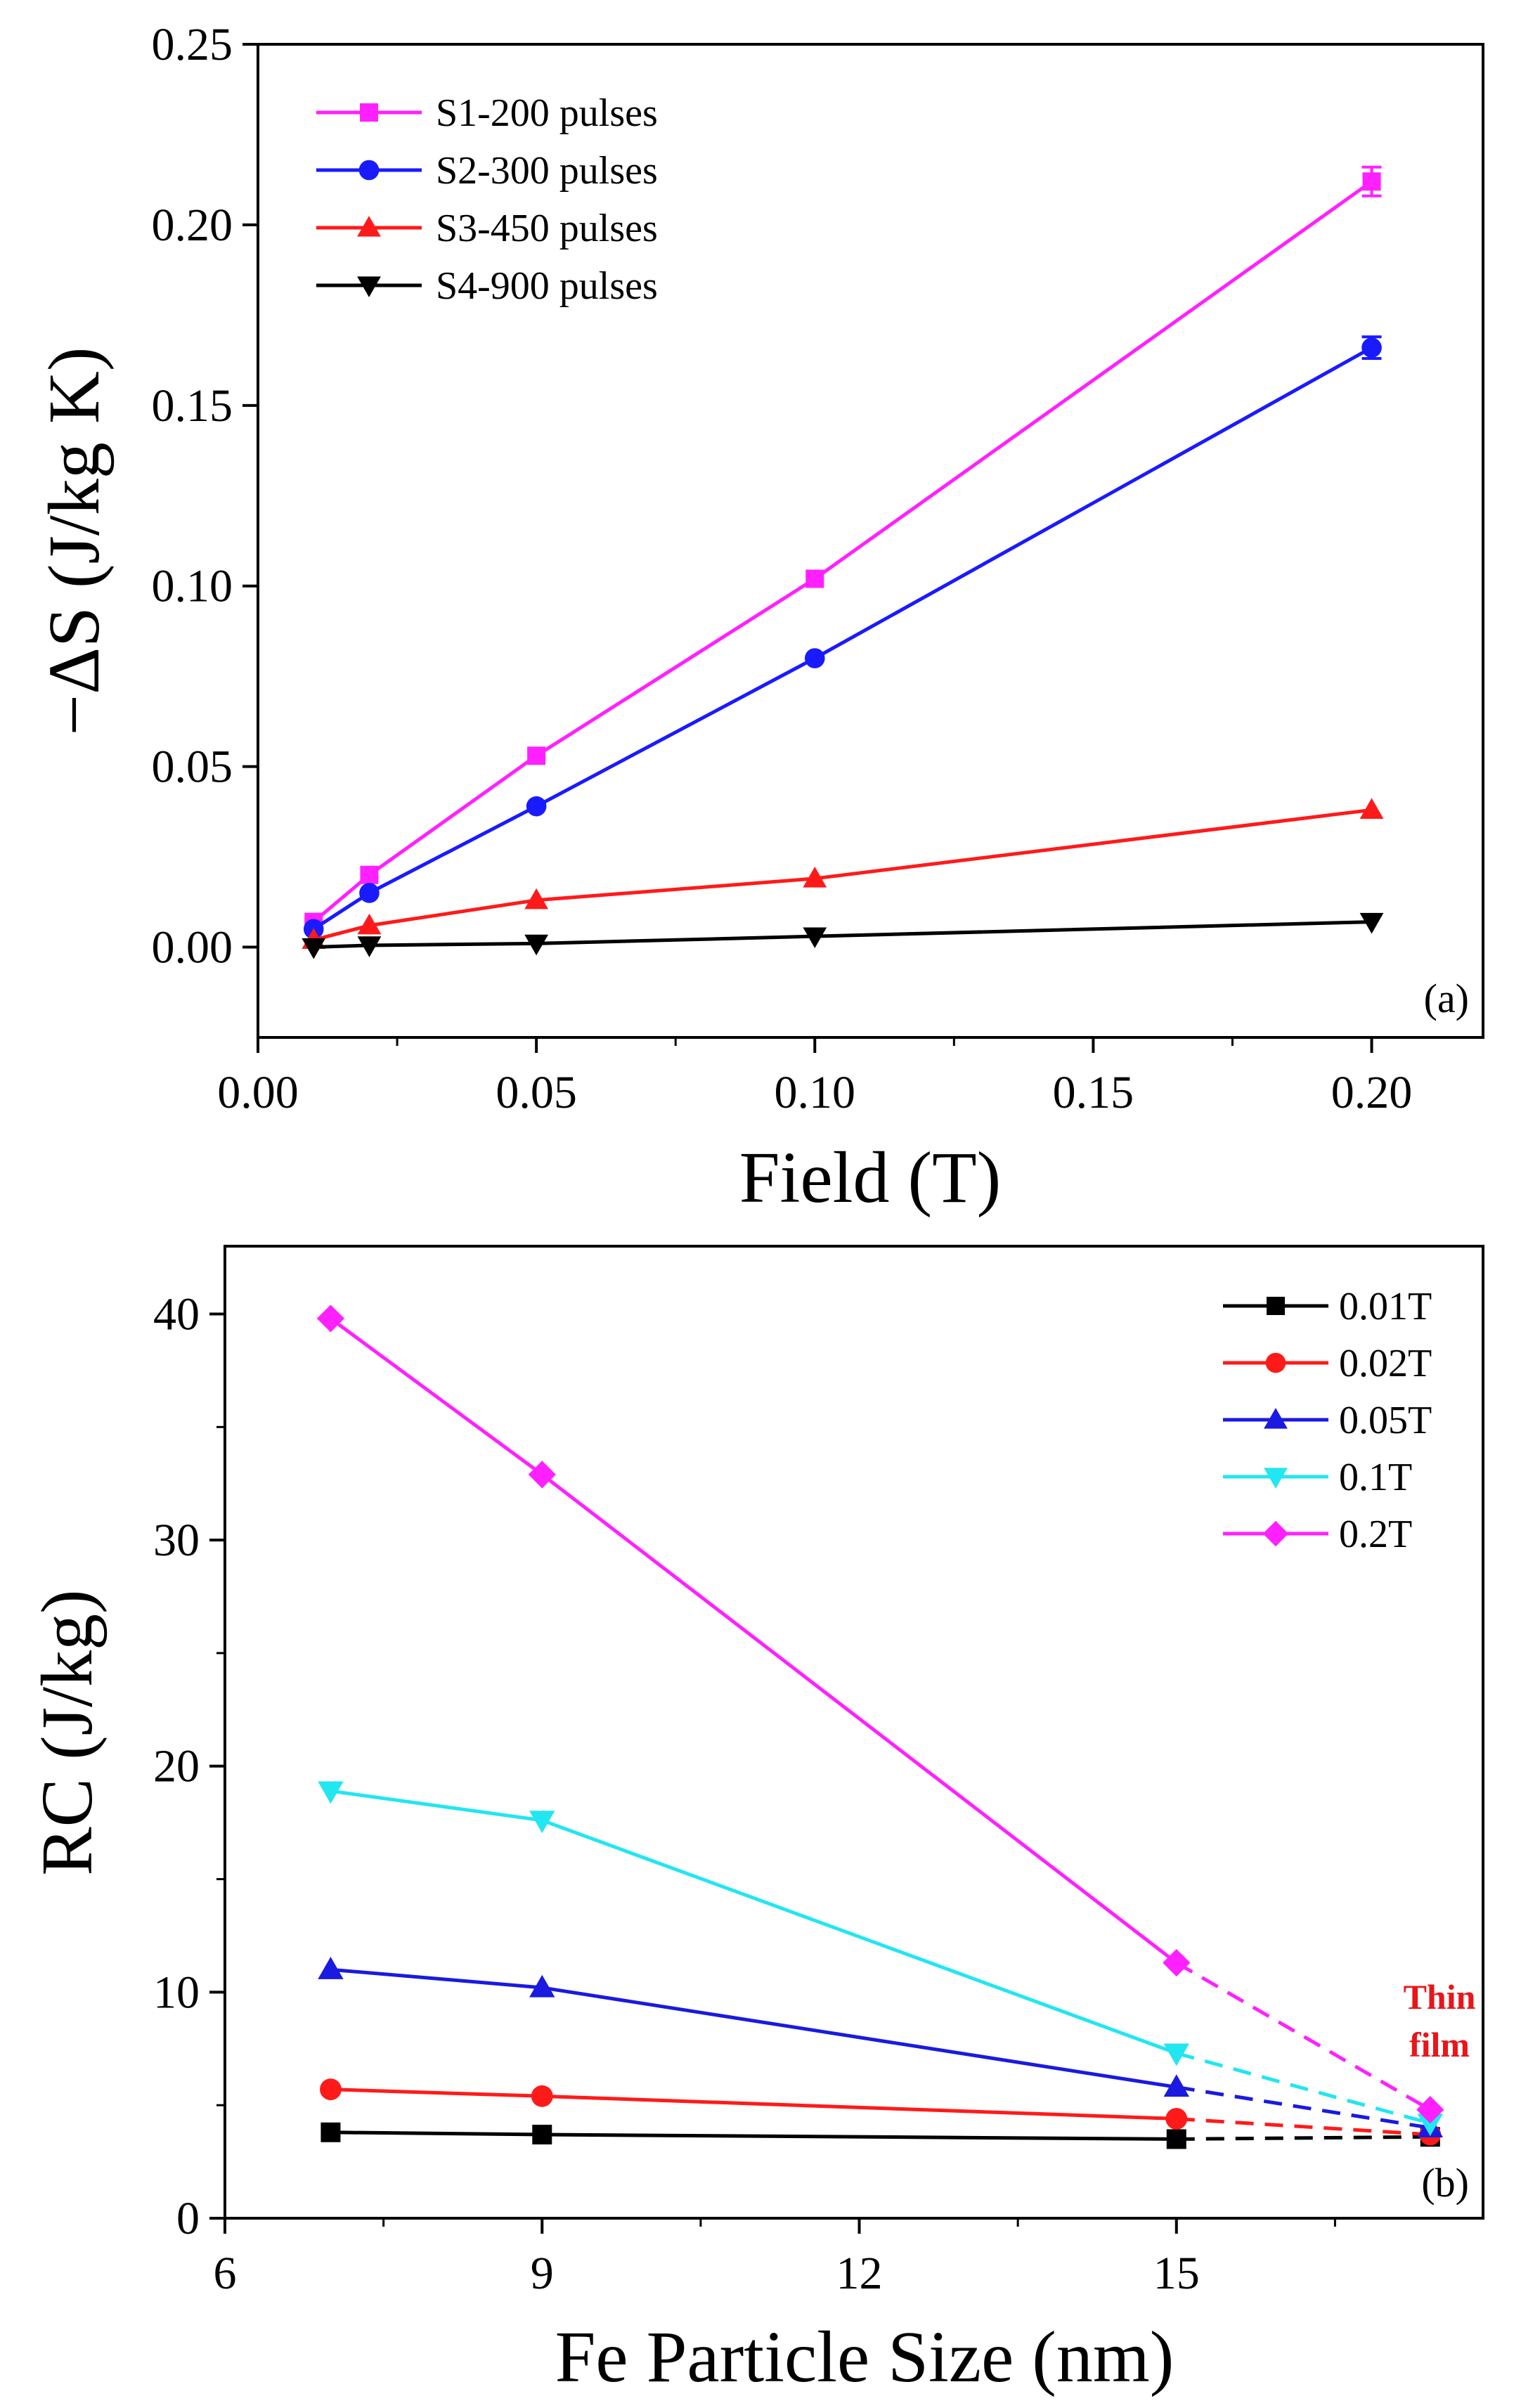  Describe the element at coordinates (864, 2357) in the screenshot. I see `x-axis-title-b: Fe Particle Size (nm)` at that location.